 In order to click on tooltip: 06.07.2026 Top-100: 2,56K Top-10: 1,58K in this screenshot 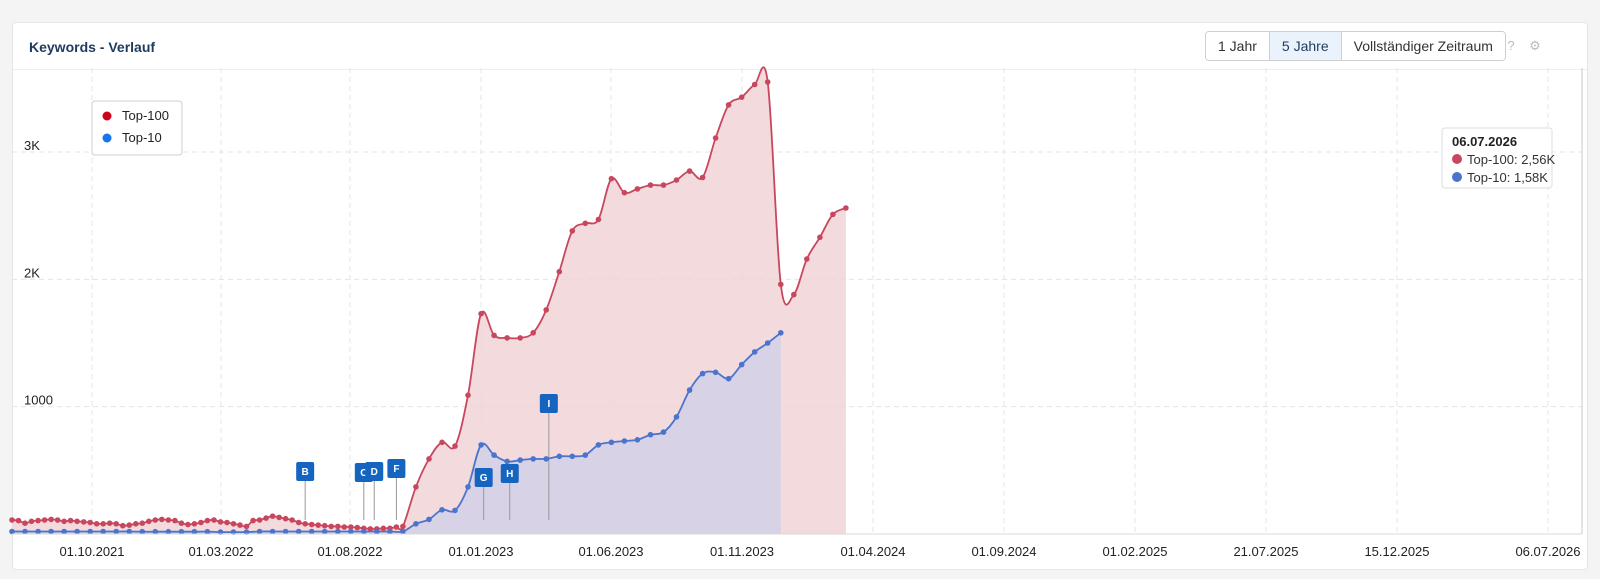, I will do `click(1498, 158)`.